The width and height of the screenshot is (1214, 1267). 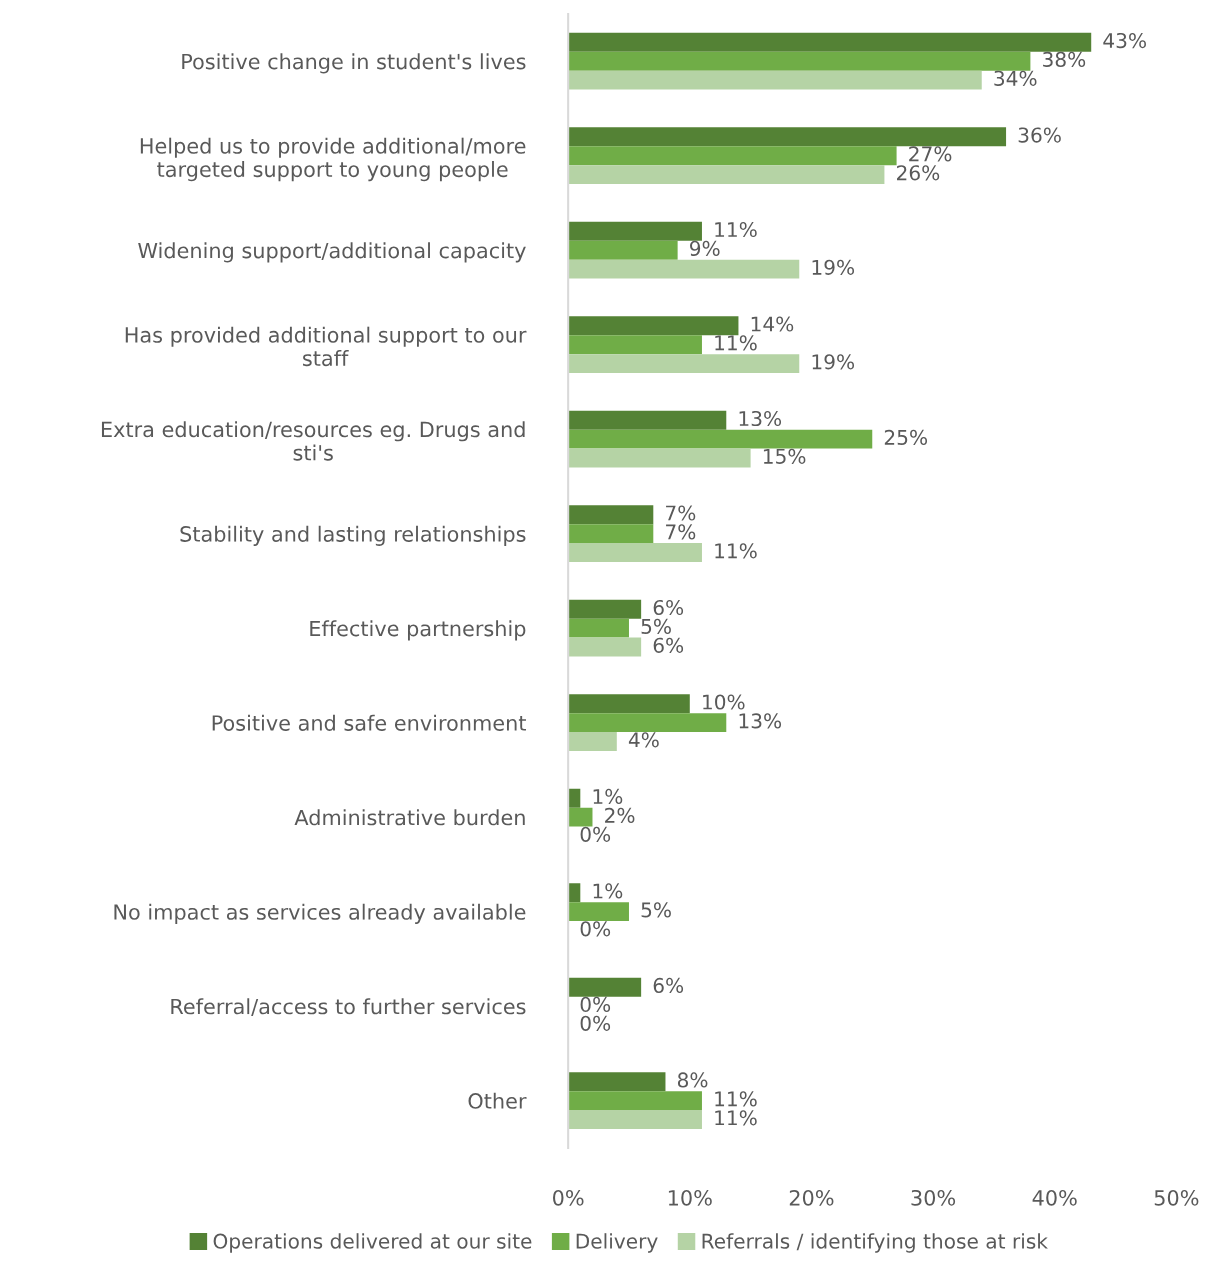 I want to click on x-tick-label: 50%, so click(x=1176, y=1197).